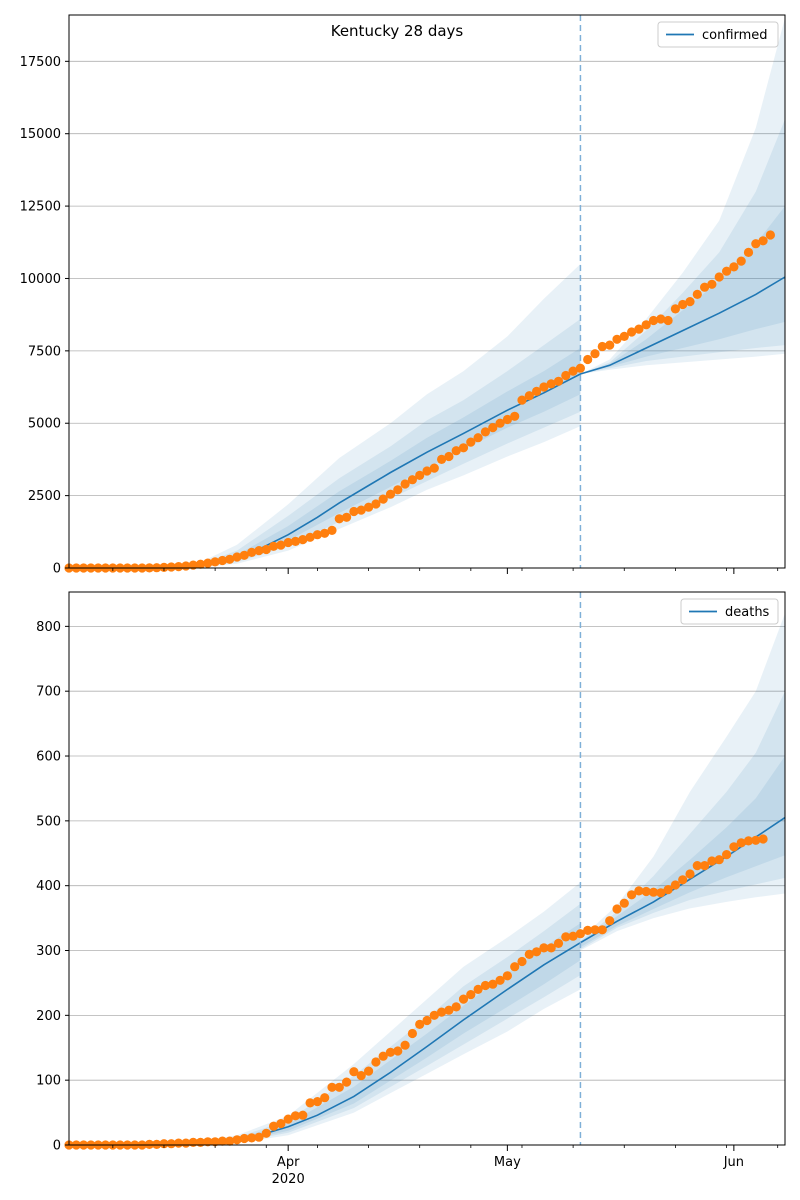 The width and height of the screenshot is (800, 1200). Describe the element at coordinates (48, 821) in the screenshot. I see `deaths-ytick-label: 500` at that location.